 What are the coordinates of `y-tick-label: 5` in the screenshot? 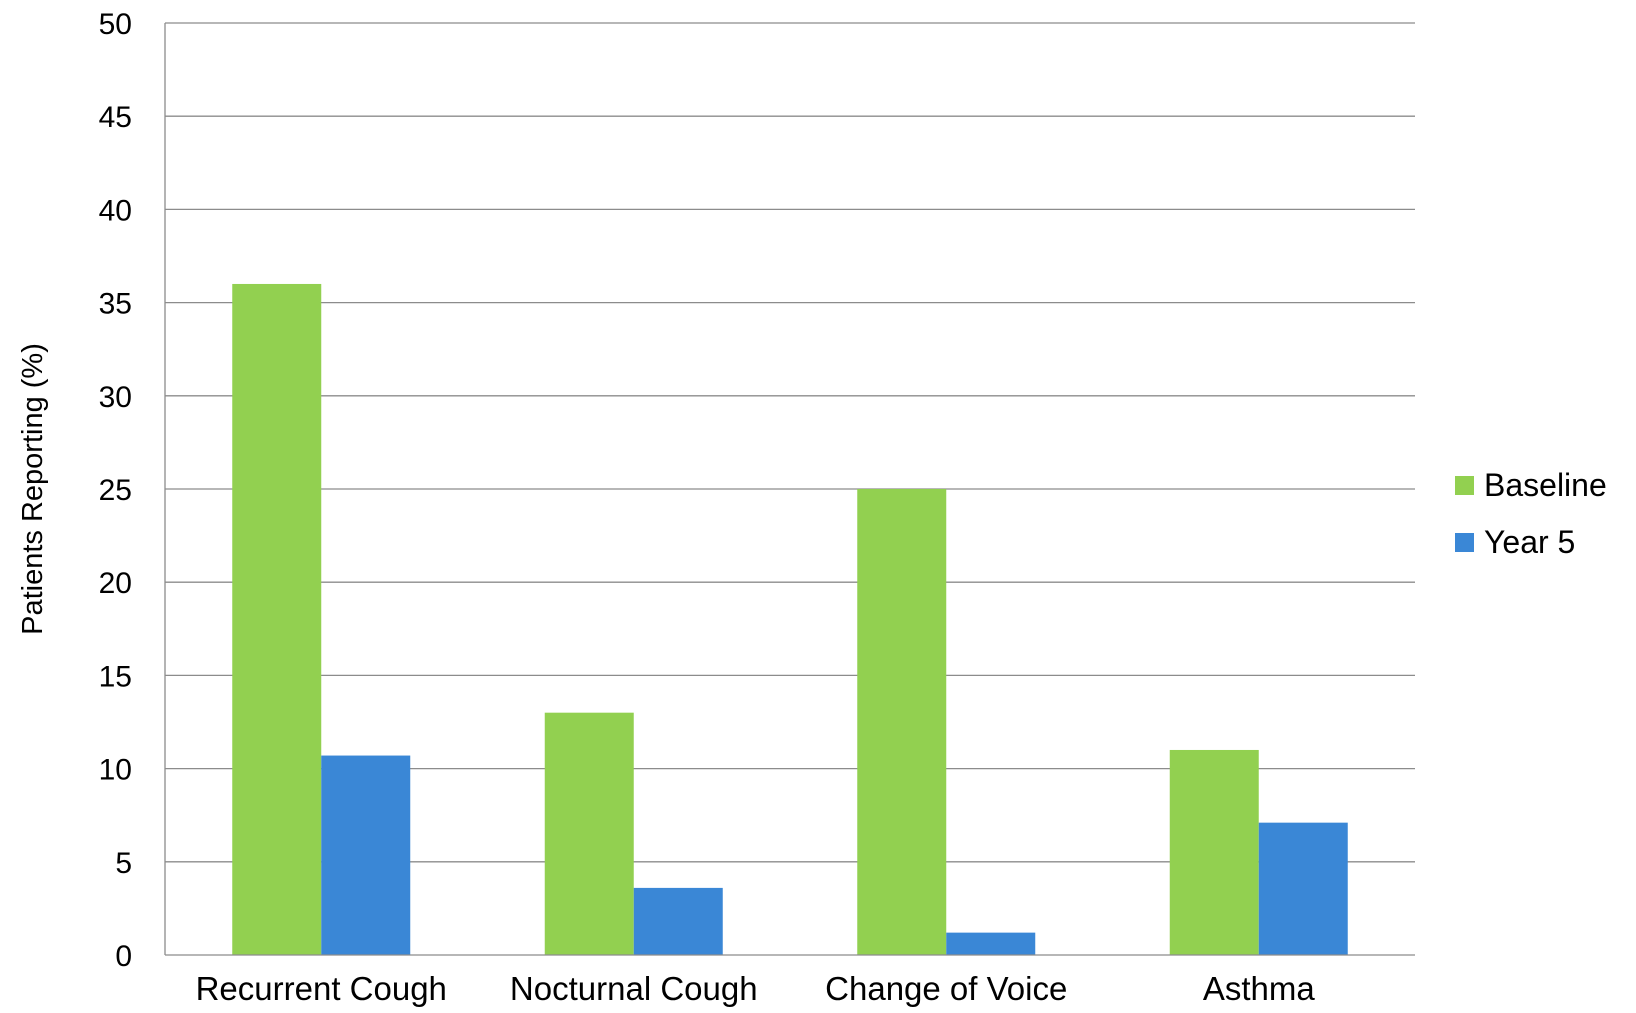 It's located at (123, 863).